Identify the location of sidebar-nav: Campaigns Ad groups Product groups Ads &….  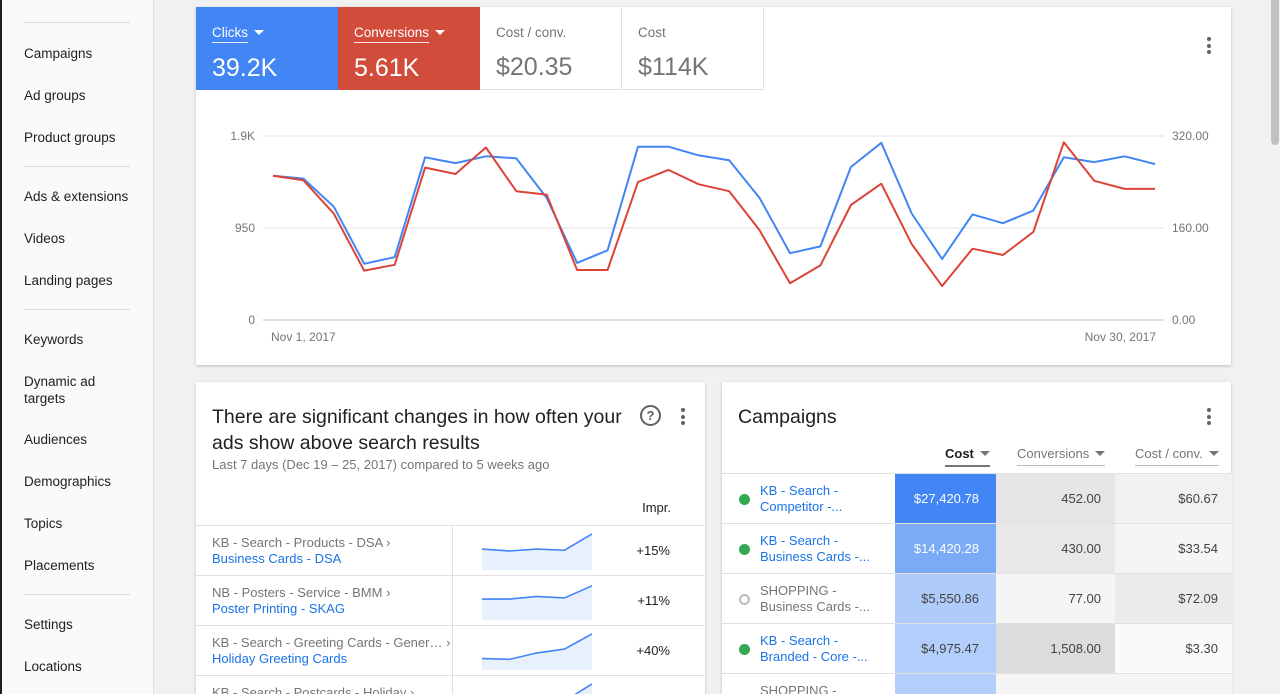
(78, 347).